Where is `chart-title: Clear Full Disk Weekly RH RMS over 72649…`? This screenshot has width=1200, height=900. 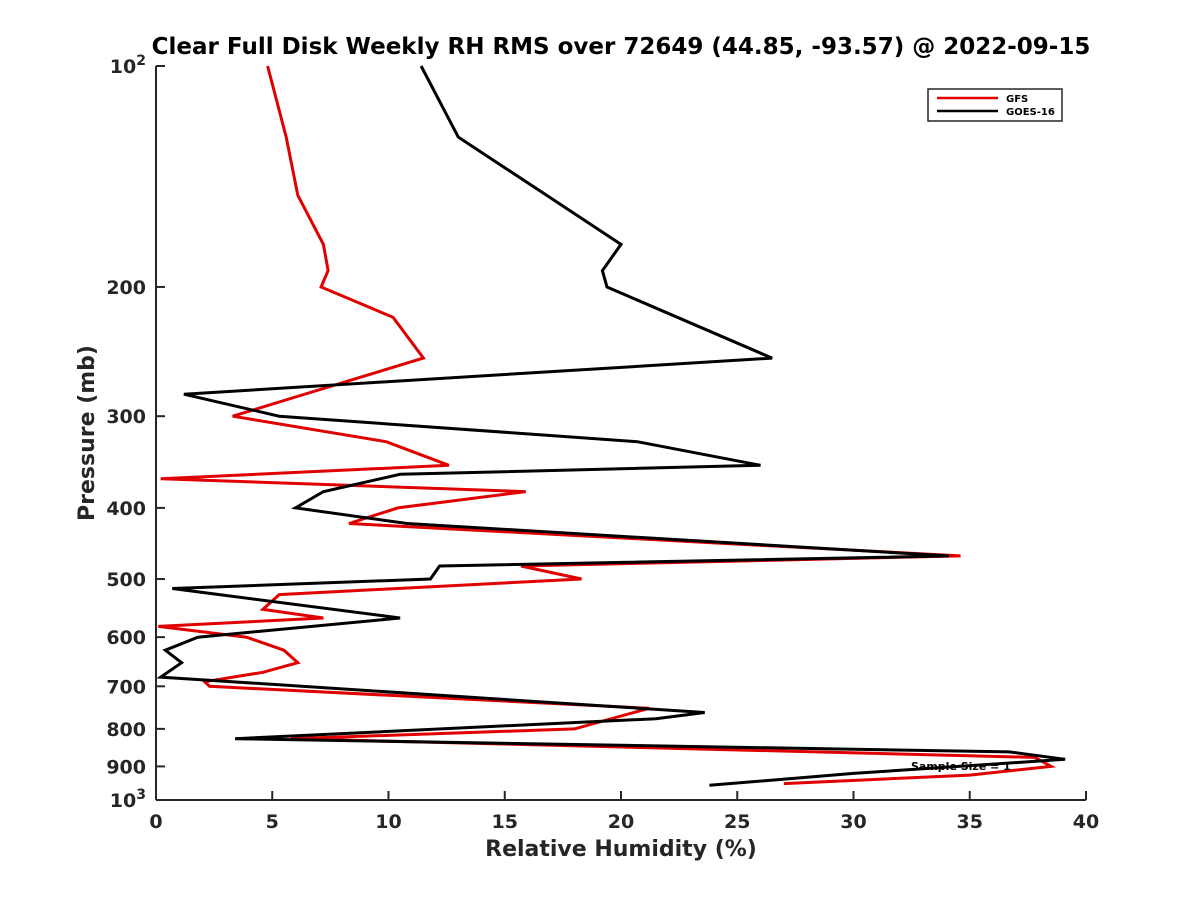
chart-title: Clear Full Disk Weekly RH RMS over 72649… is located at coordinates (621, 47).